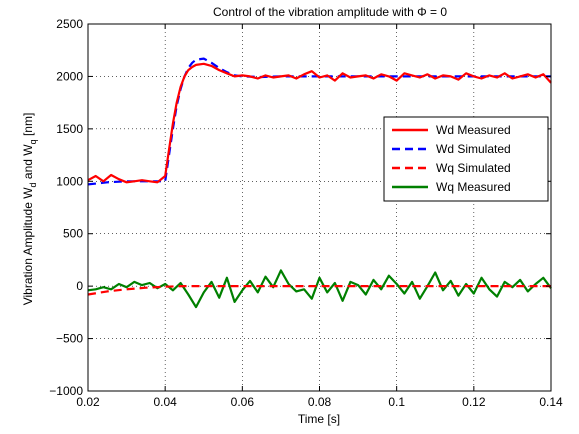 The width and height of the screenshot is (579, 434). What do you see at coordinates (69, 24) in the screenshot?
I see `y-tick-label: 2500` at bounding box center [69, 24].